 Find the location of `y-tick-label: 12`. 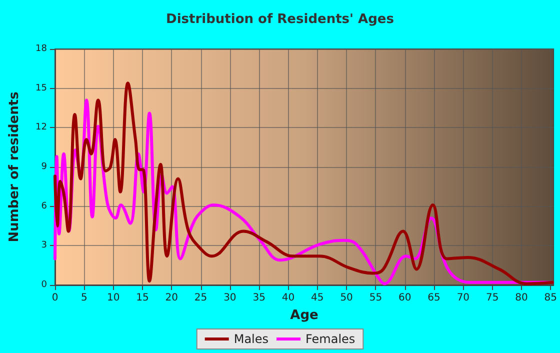

y-tick-label: 12 is located at coordinates (41, 127).